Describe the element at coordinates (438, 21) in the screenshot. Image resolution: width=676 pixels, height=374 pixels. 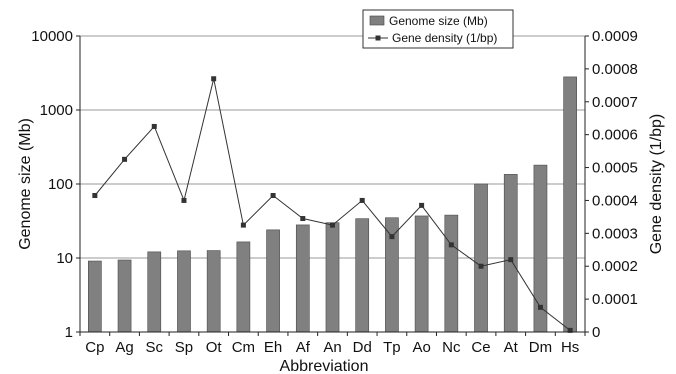
I see `legend-bar-label: Genome size (Mb)` at that location.